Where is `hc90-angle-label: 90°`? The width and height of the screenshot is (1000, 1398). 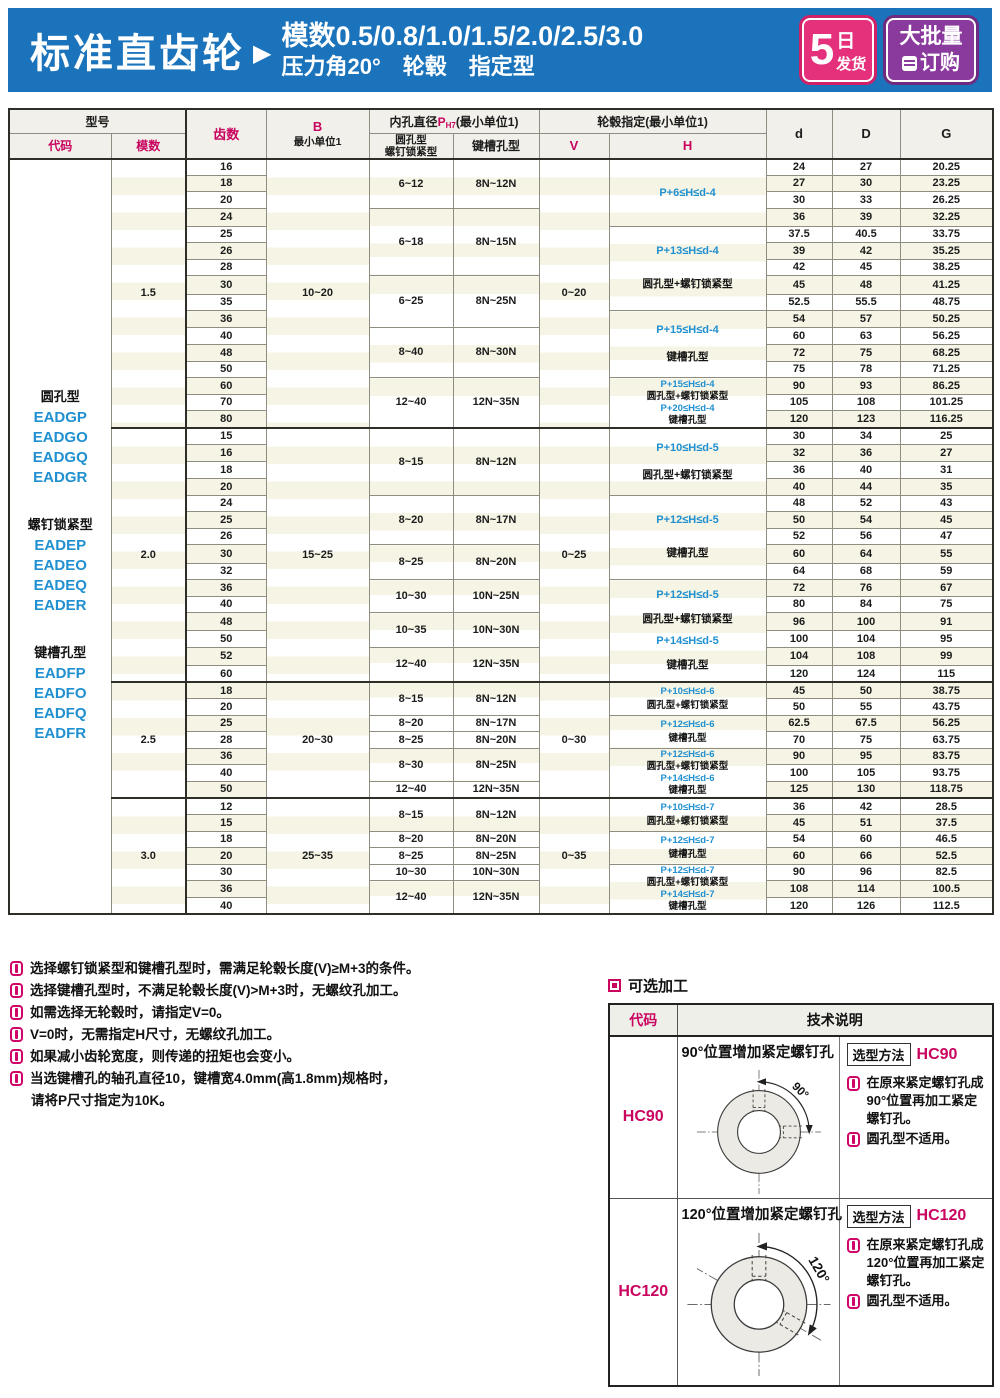
hc90-angle-label: 90° is located at coordinates (800, 1090).